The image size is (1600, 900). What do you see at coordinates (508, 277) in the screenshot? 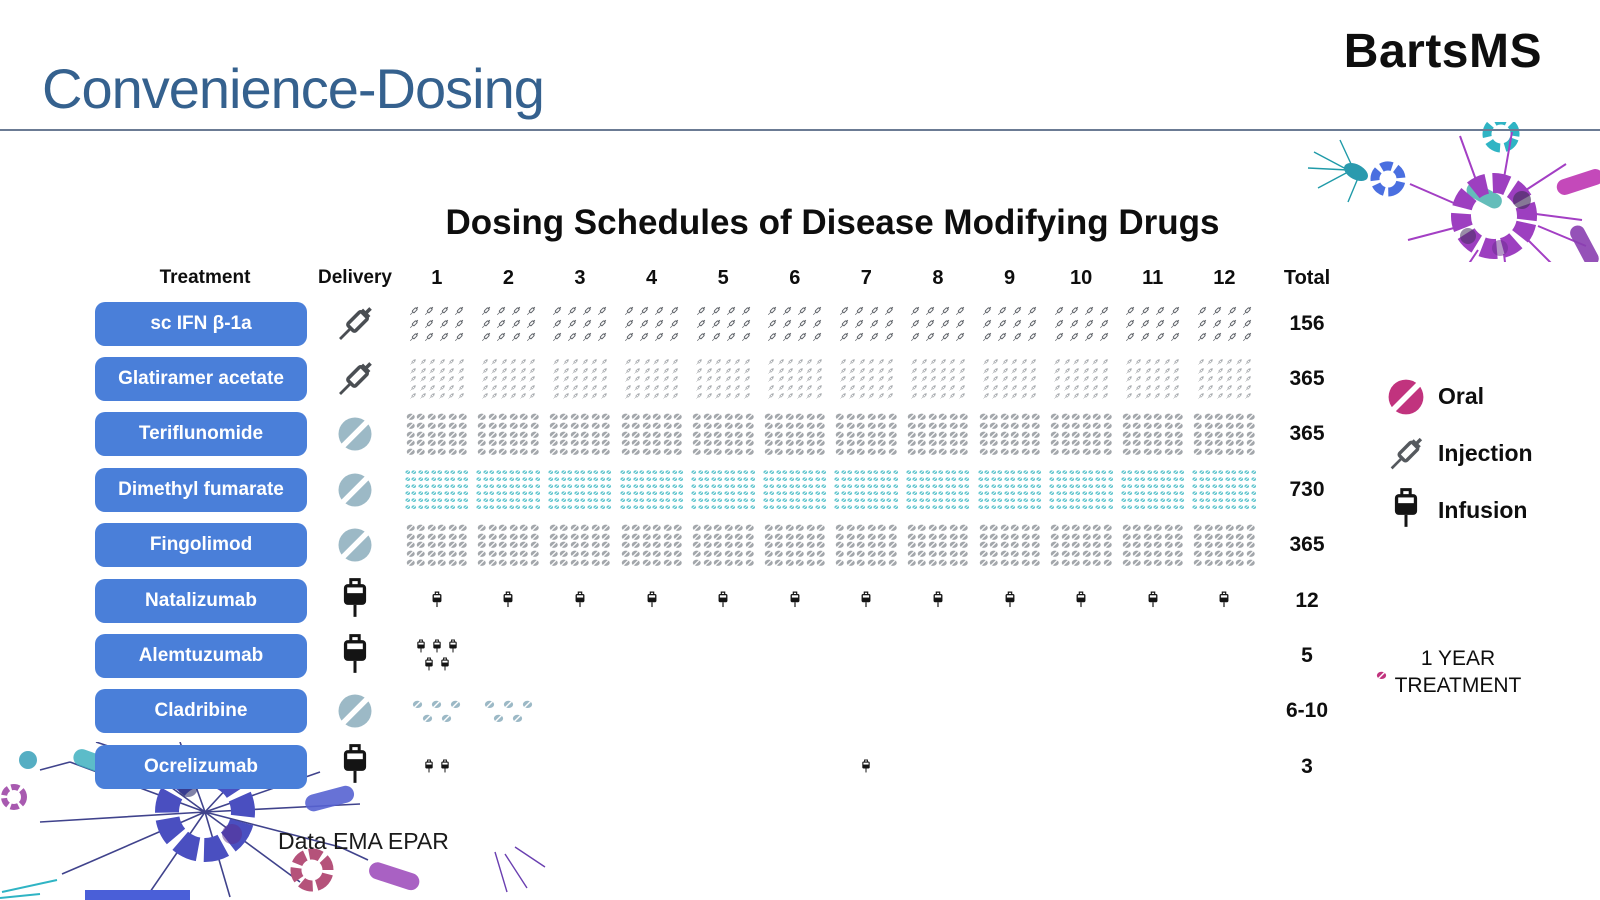
I see `month-header: 2` at bounding box center [508, 277].